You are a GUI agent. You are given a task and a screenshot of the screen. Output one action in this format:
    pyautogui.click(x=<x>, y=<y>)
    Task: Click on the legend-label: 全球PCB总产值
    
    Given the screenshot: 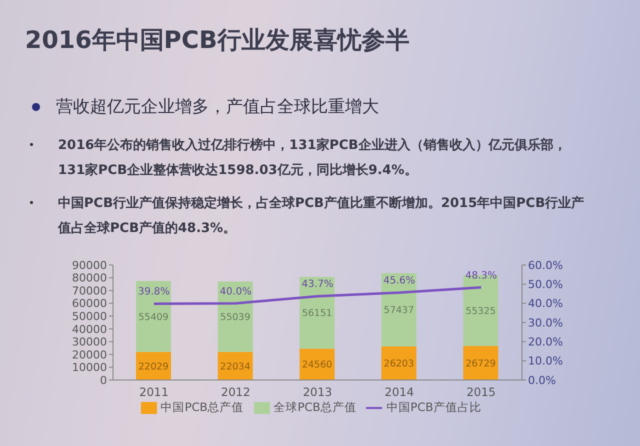 What is the action you would take?
    pyautogui.click(x=315, y=407)
    